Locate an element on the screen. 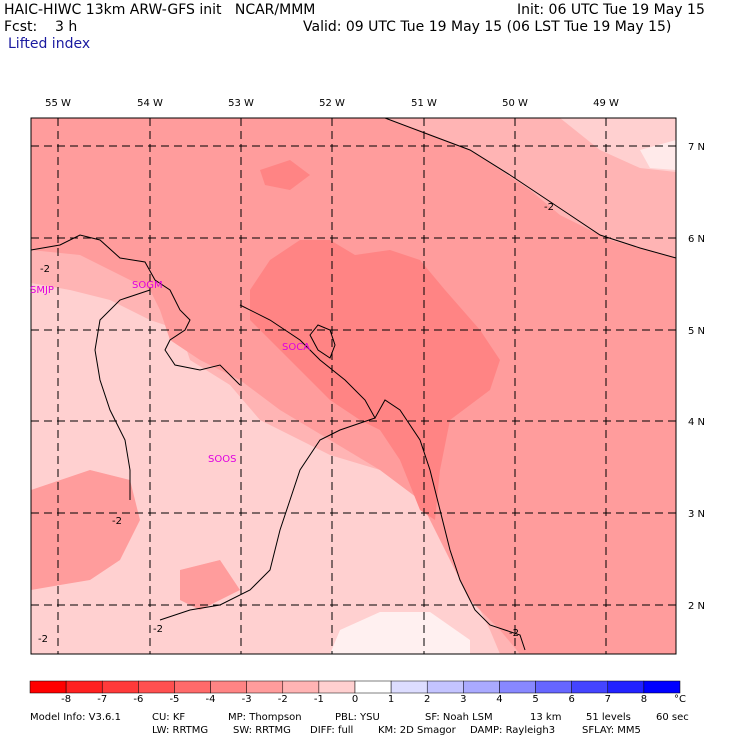 This screenshot has width=740, height=740. station-label: SOGM is located at coordinates (147, 285).